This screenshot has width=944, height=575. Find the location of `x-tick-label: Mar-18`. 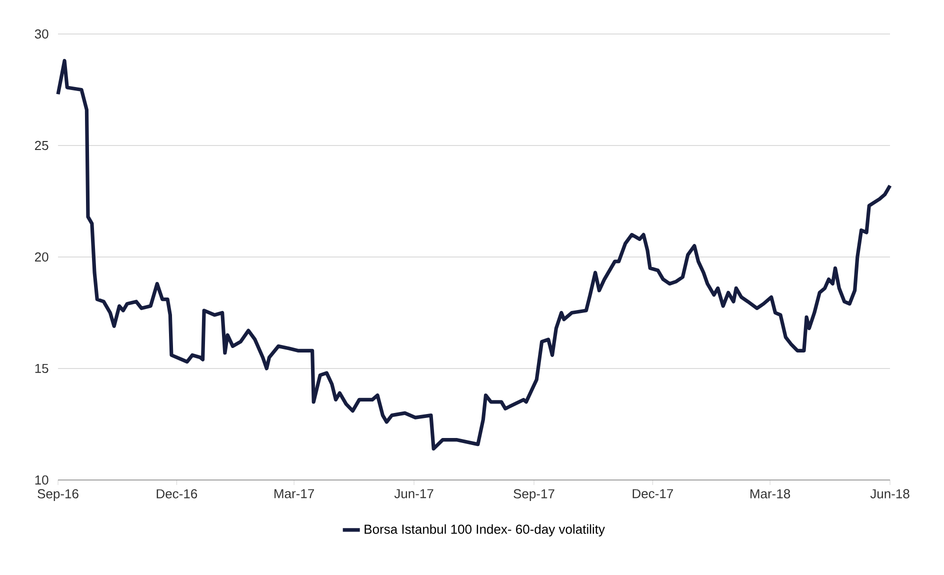

x-tick-label: Mar-18 is located at coordinates (770, 493).